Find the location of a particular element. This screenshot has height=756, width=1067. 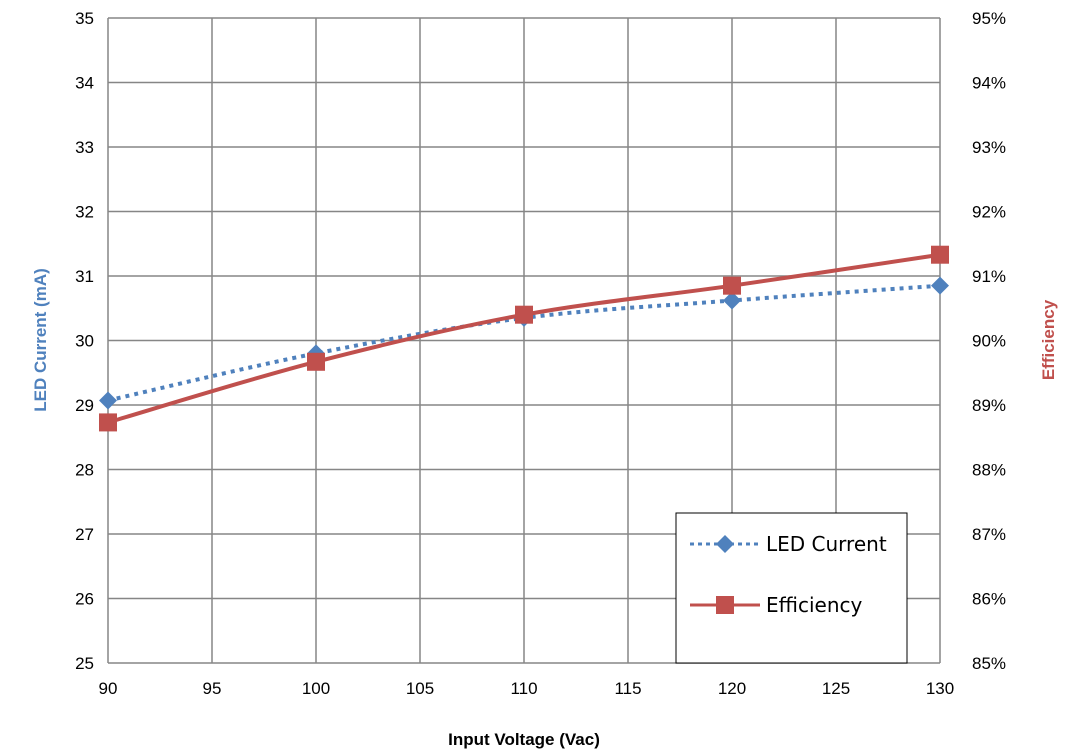

y-right-tick-label: 93% is located at coordinates (989, 147).